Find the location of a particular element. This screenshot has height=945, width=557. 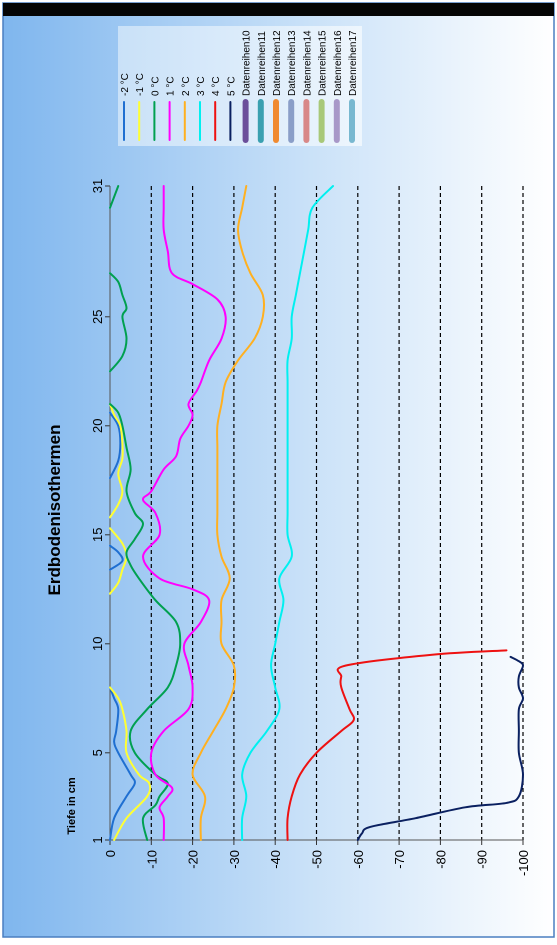

legend-label: Datenreihen14 is located at coordinates (307, 63).